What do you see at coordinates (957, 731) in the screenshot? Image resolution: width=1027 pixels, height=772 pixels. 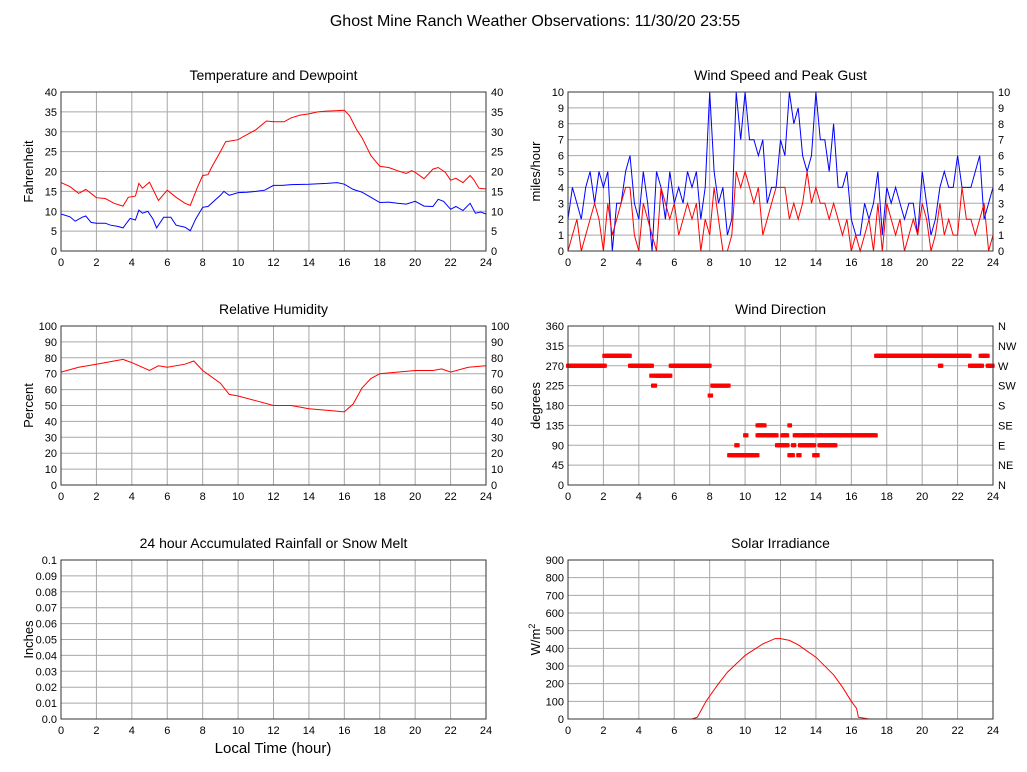 I see `x-tick-label: 22` at bounding box center [957, 731].